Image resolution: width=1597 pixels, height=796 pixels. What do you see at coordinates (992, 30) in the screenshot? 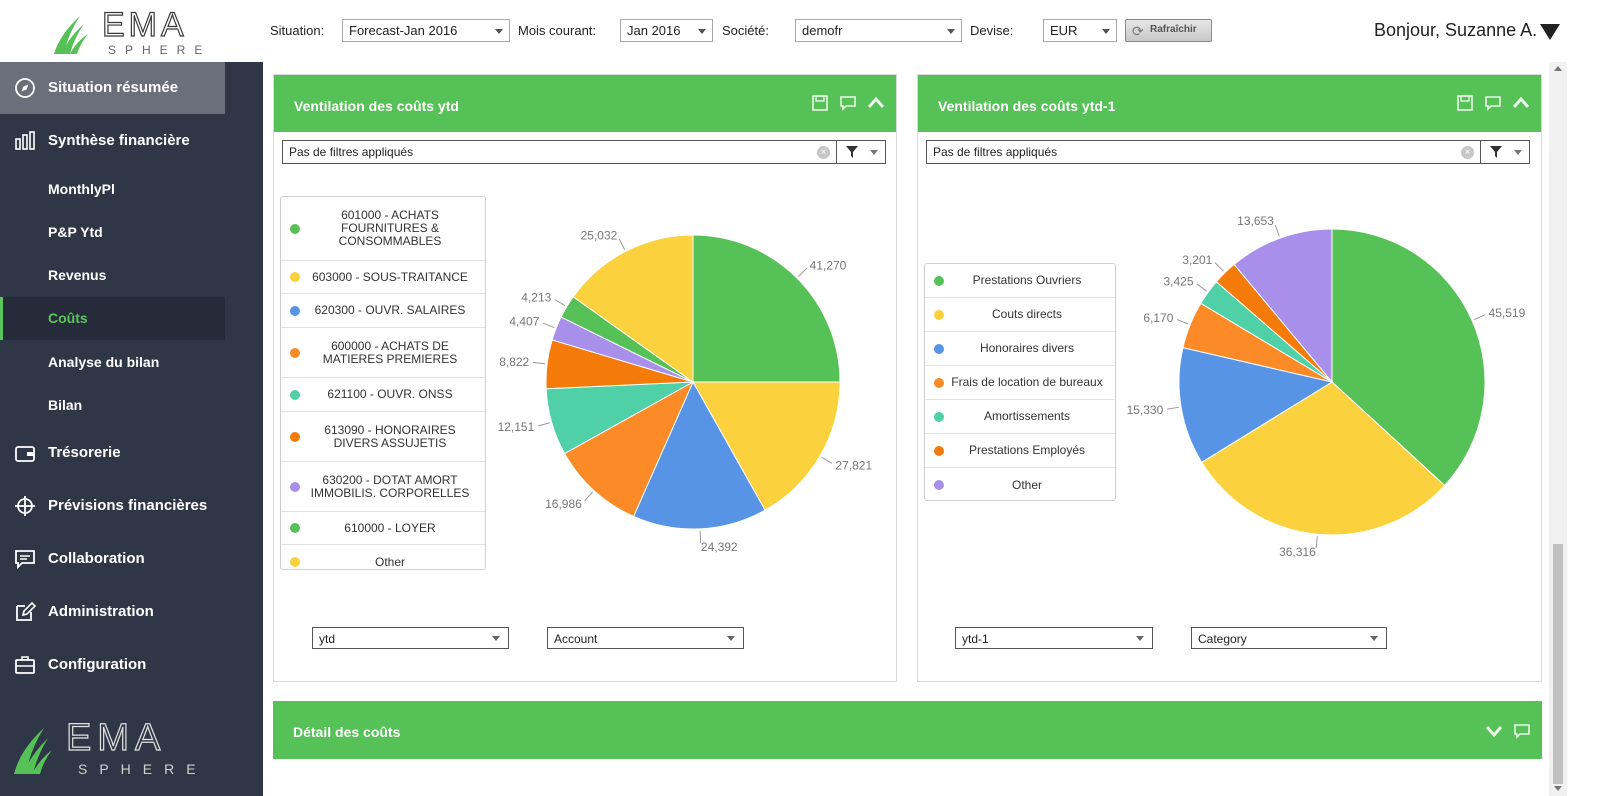
I see `devise-label: Devise:` at bounding box center [992, 30].